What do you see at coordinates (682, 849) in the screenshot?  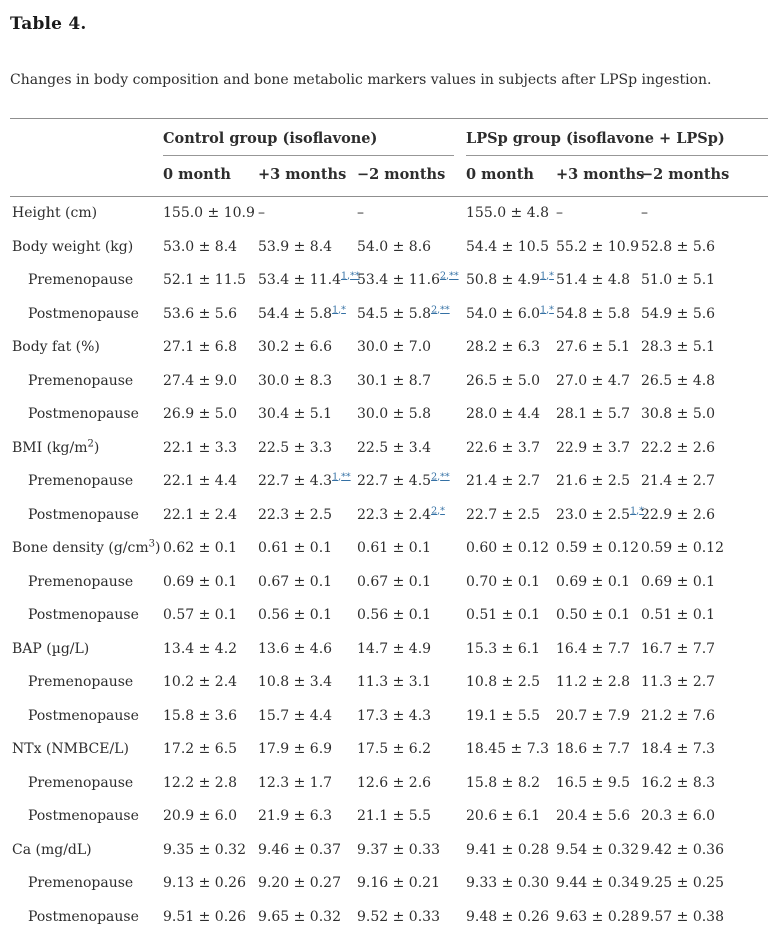 I see `data-cell: 9.42 ± 0.36` at bounding box center [682, 849].